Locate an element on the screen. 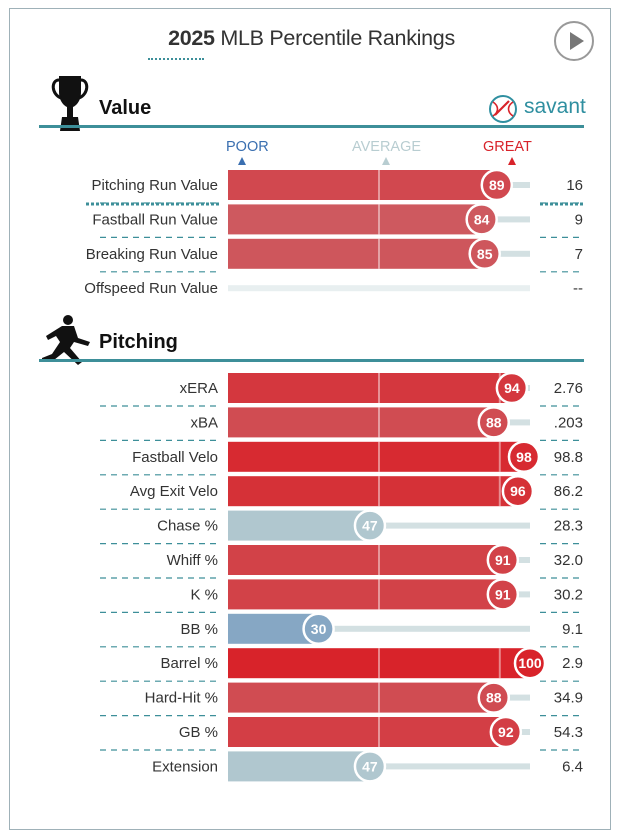 Image resolution: width=623 pixels, height=839 pixels. metric-value: .203 is located at coordinates (568, 422).